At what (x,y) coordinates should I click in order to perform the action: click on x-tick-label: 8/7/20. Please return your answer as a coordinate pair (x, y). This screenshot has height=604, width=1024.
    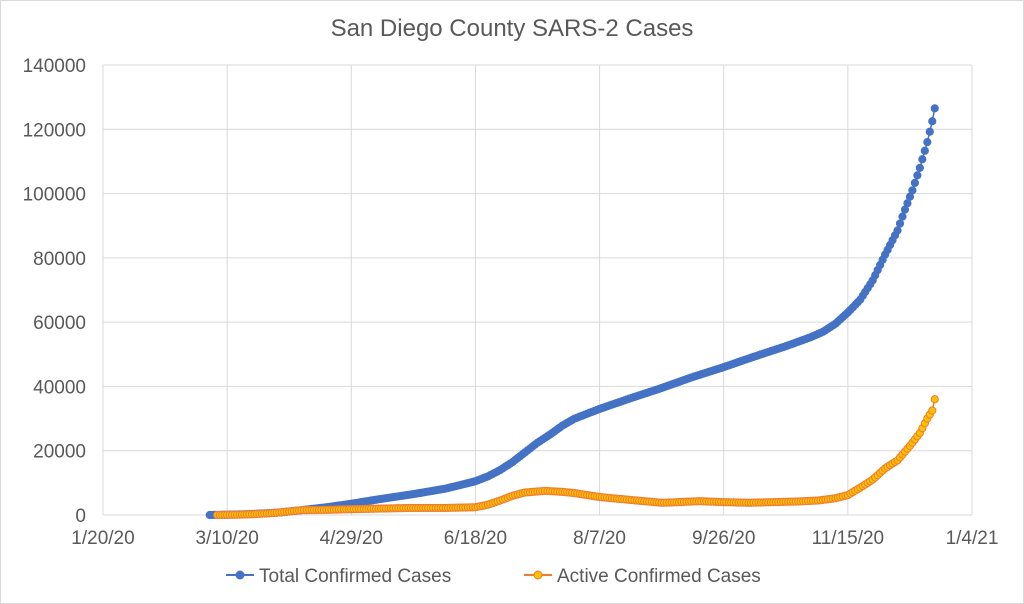
    Looking at the image, I should click on (599, 538).